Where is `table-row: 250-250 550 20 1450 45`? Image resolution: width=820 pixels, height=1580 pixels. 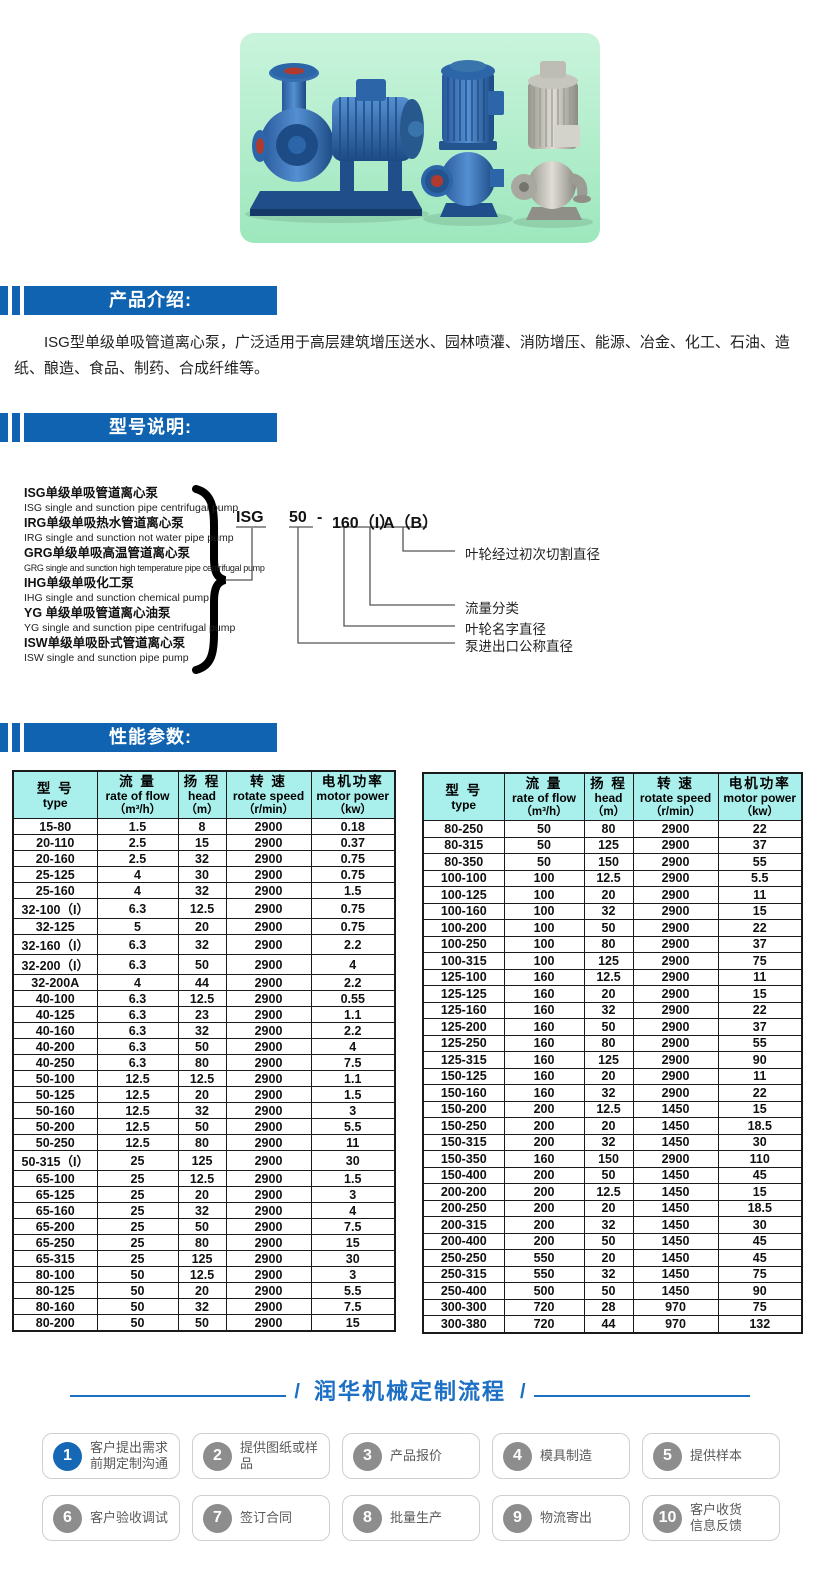
table-row: 250-250 550 20 1450 45 is located at coordinates (612, 1258).